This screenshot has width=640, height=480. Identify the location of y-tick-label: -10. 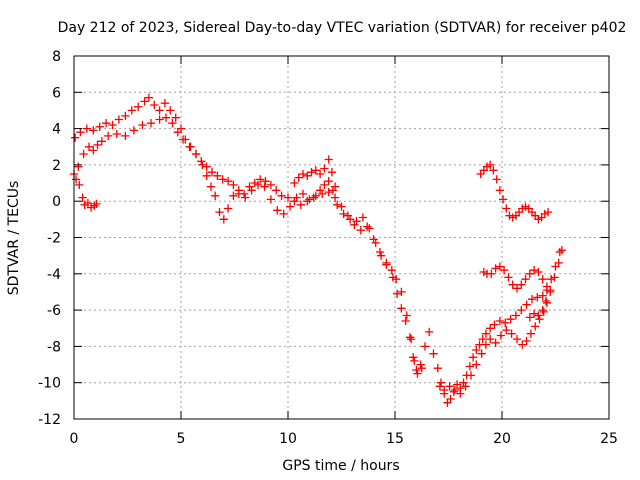
(49, 384).